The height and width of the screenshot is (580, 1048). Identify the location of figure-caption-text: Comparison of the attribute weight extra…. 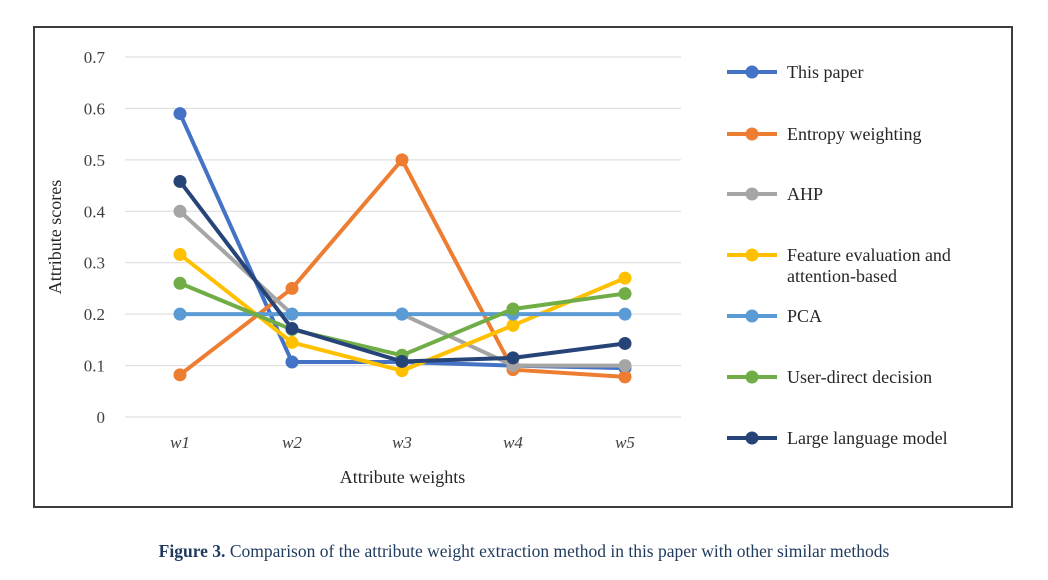
(557, 551).